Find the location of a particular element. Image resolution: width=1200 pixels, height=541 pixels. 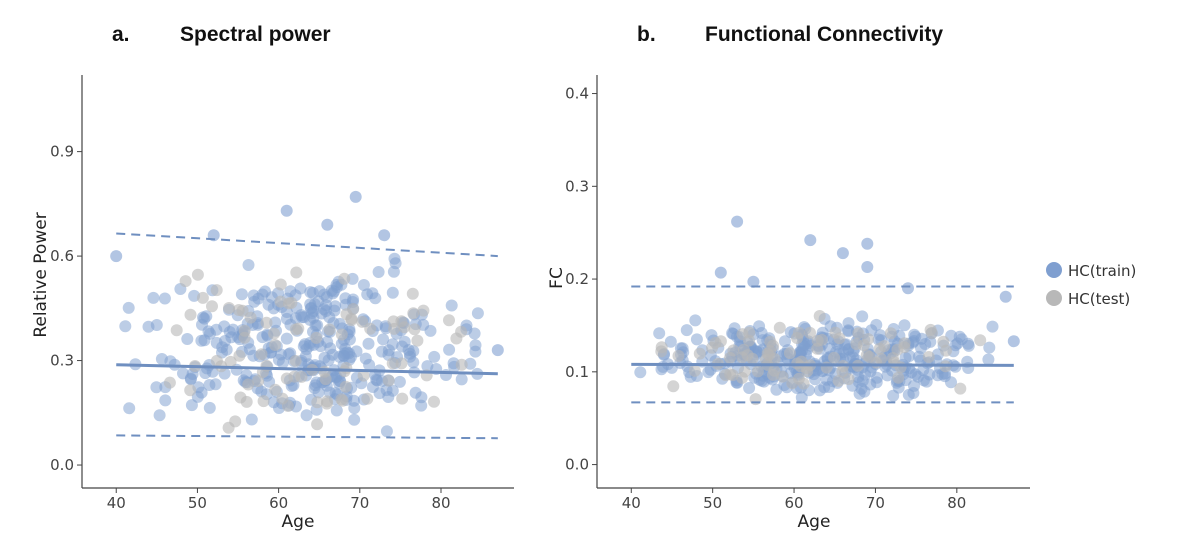

panel-a-lines is located at coordinates (307, 336).